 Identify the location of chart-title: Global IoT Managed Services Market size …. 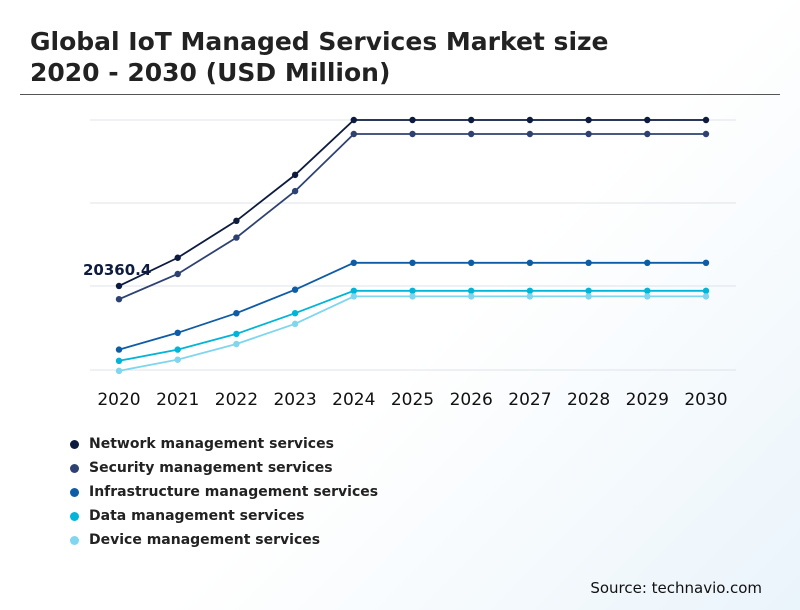
(319, 57).